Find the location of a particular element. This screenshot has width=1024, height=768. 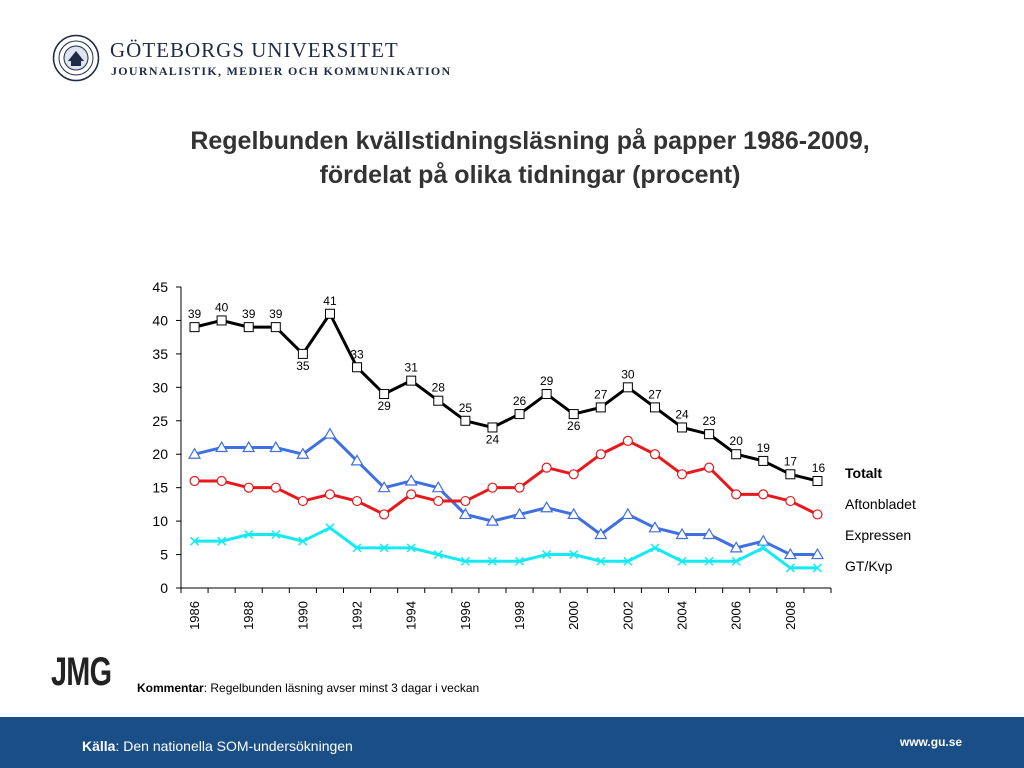

data-label: 19 is located at coordinates (764, 448).